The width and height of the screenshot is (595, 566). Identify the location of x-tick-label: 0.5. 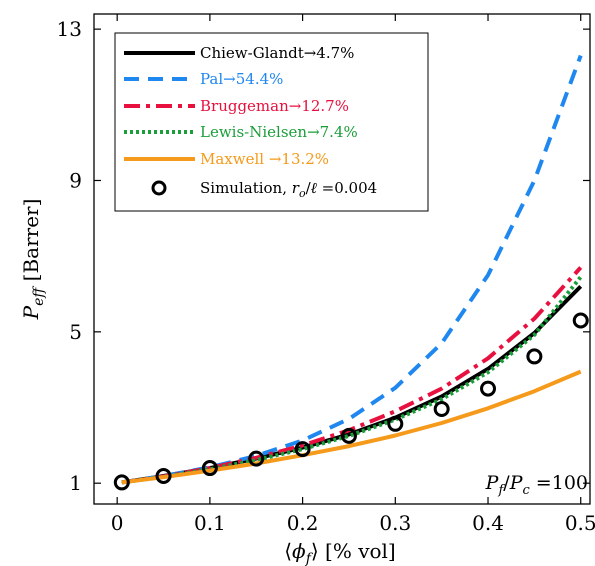
(580, 523).